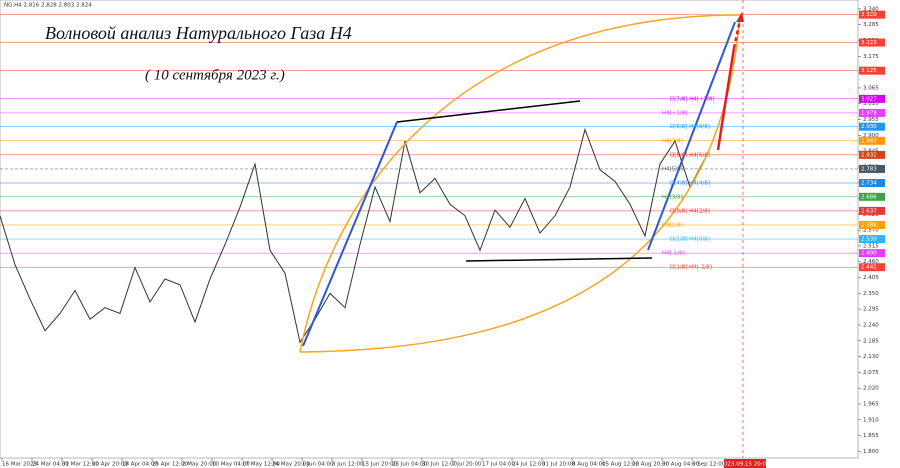 The width and height of the screenshot is (900, 468). Describe the element at coordinates (19, 465) in the screenshot. I see `x-tick-label: 16 Mar 2023` at that location.